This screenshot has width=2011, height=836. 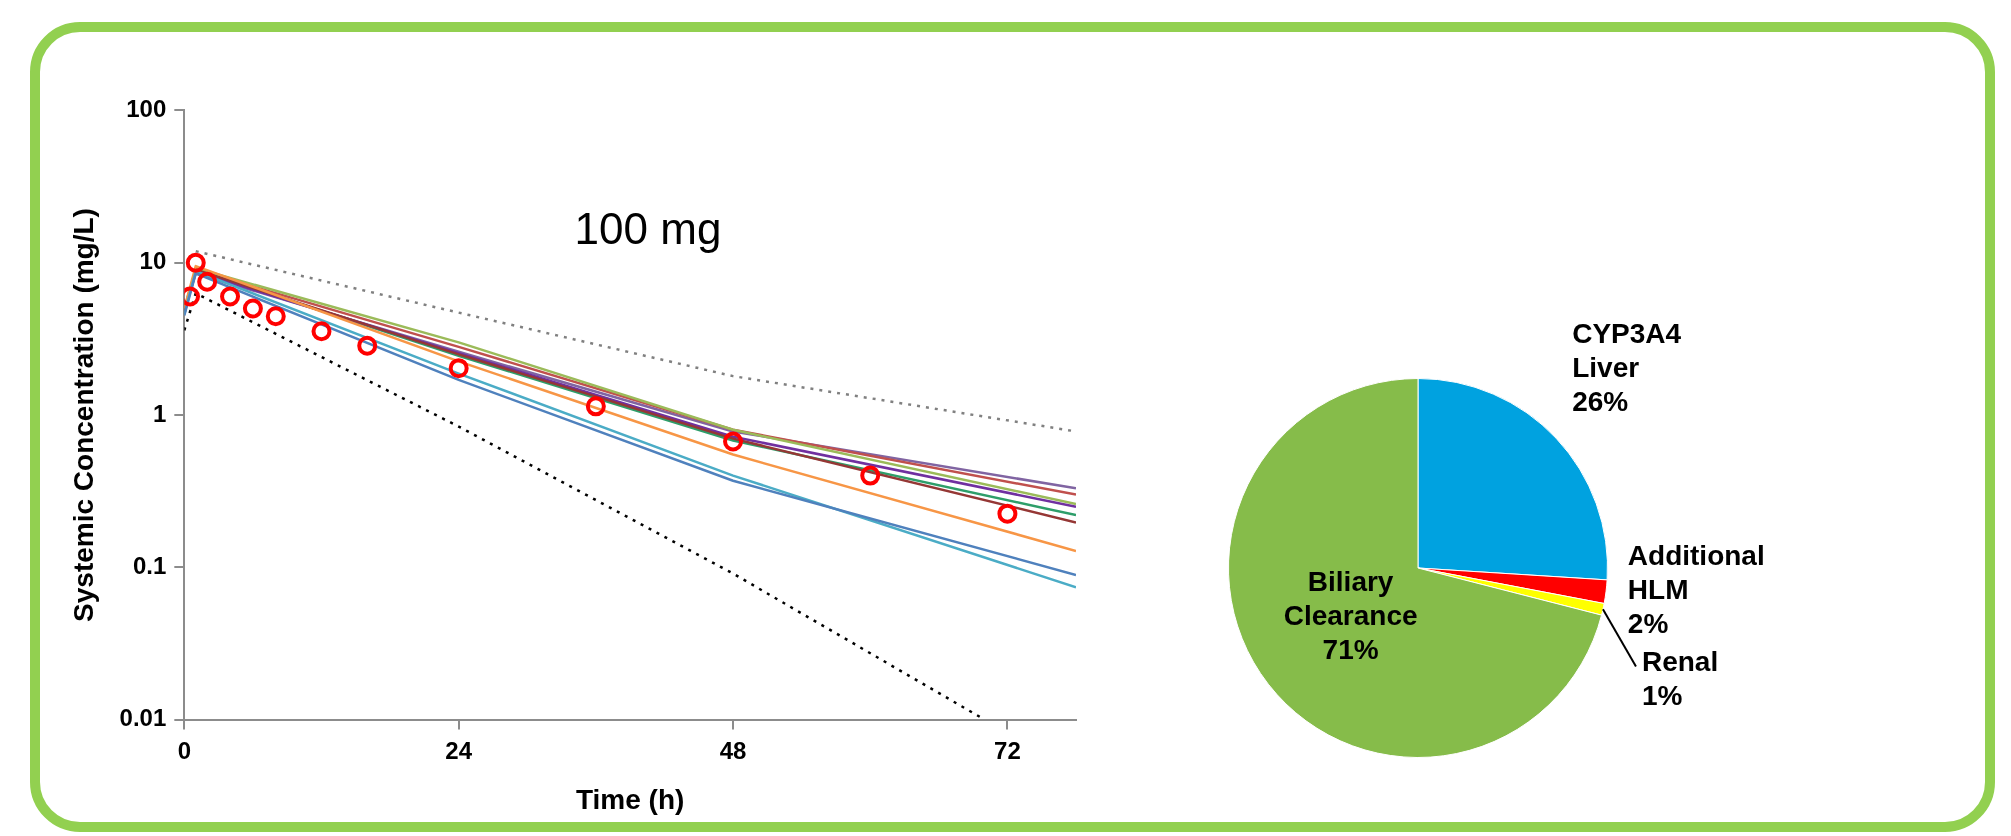 I want to click on y-tick-label: 0.1, so click(x=149, y=565).